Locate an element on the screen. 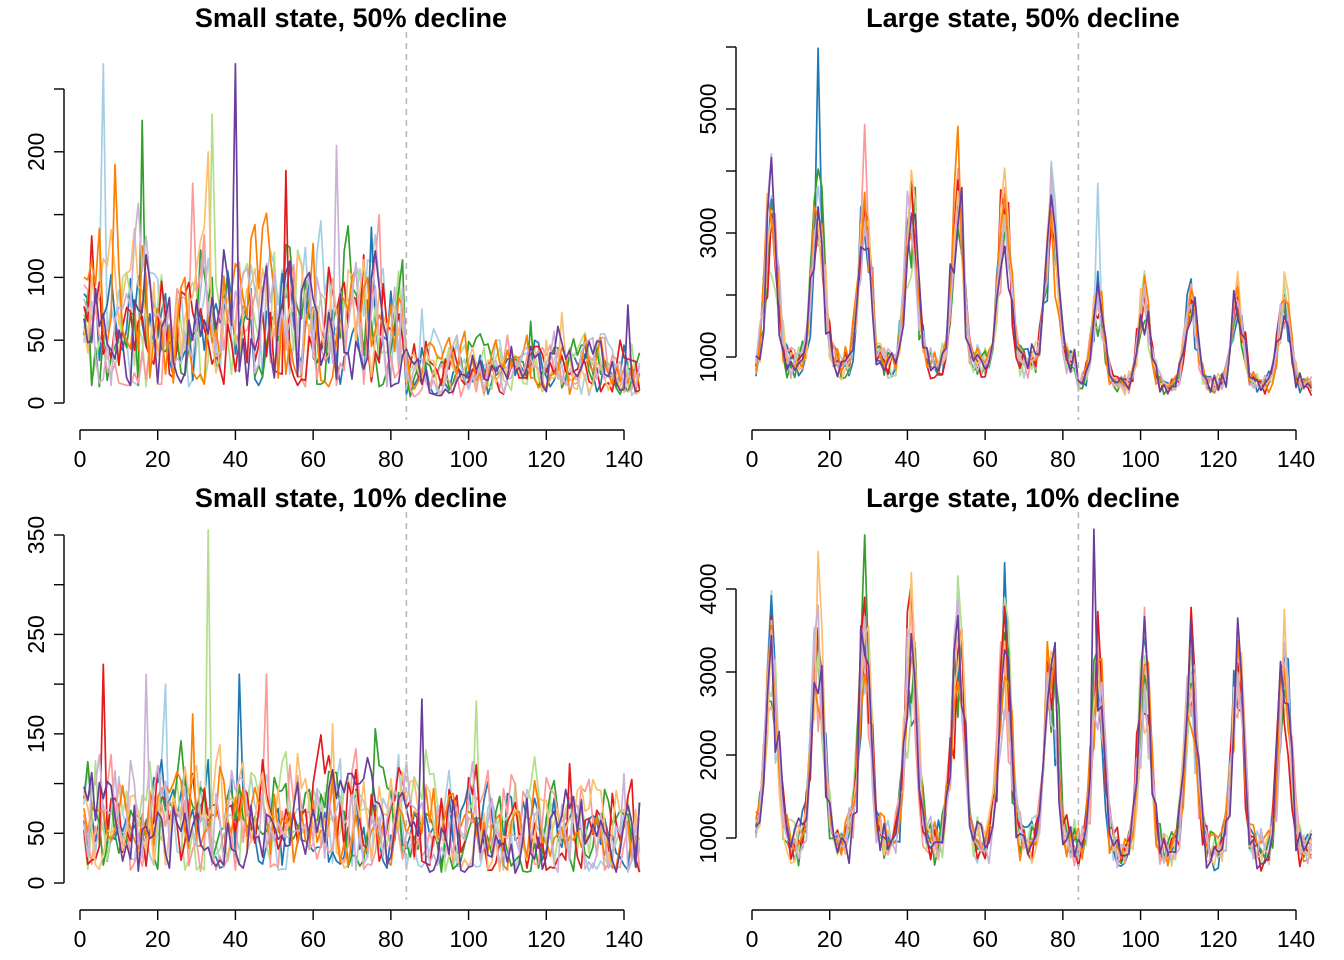  panel-title: Small state, 10% decline is located at coordinates (351, 498).